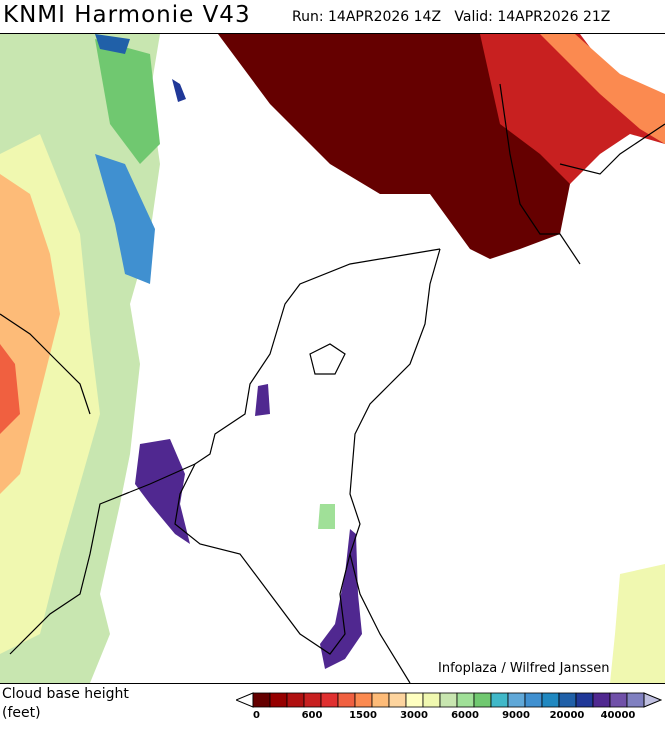  Describe the element at coordinates (65, 694) in the screenshot. I see `legend-title: Cloud base height` at that location.